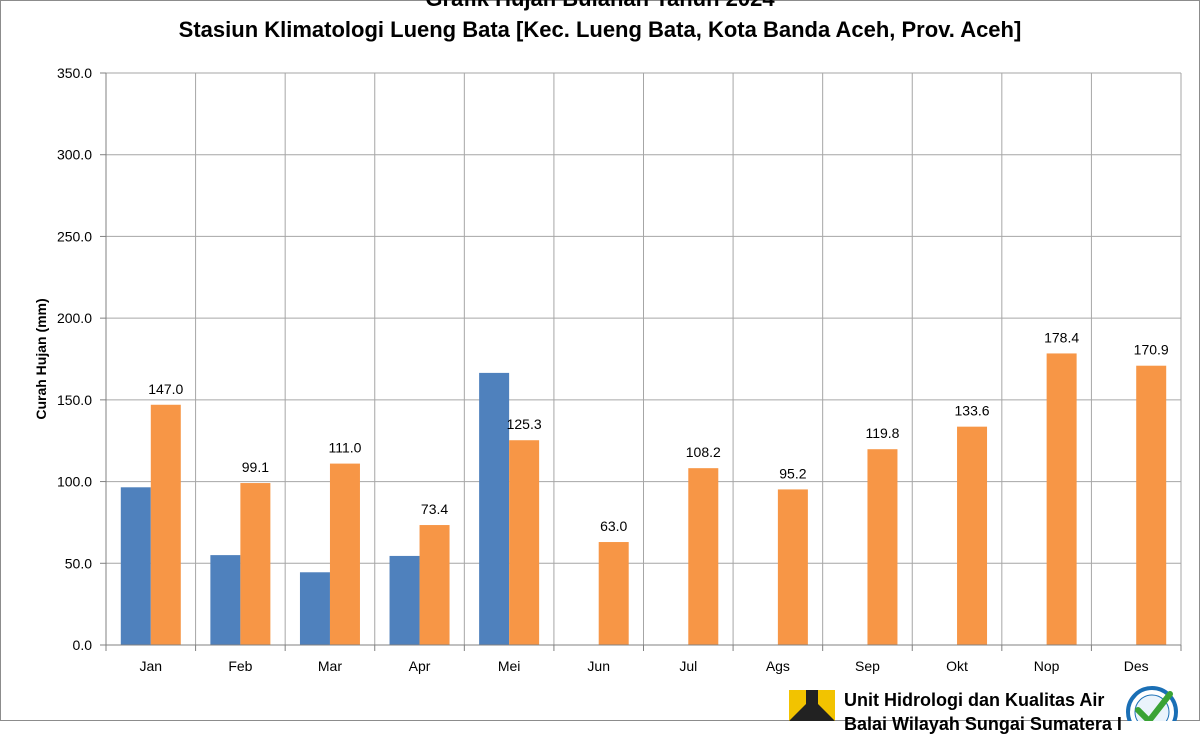 The image size is (1200, 735). What do you see at coordinates (344, 448) in the screenshot?
I see `data-label: 111.0` at bounding box center [344, 448].